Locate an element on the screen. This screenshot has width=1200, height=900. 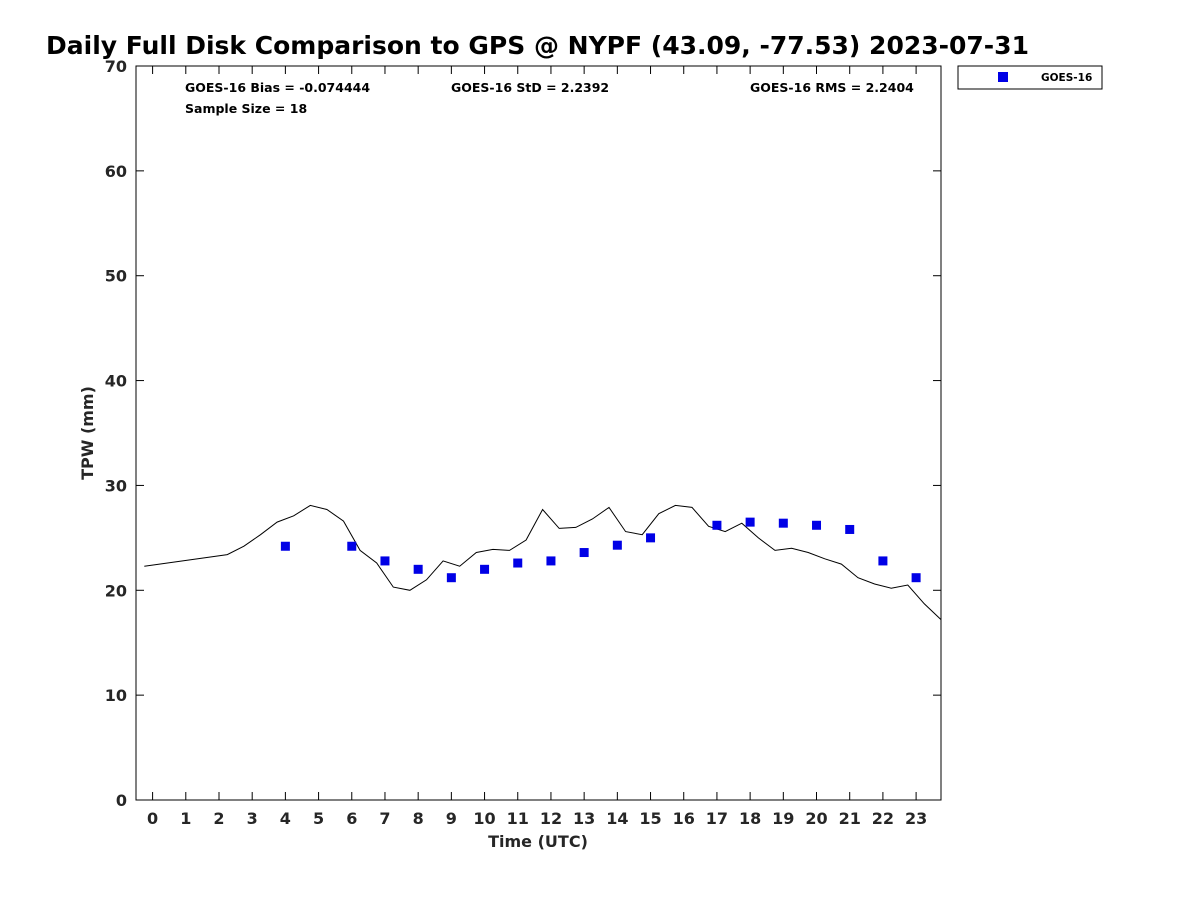
x-axis-label: Time (UTC) is located at coordinates (538, 841).